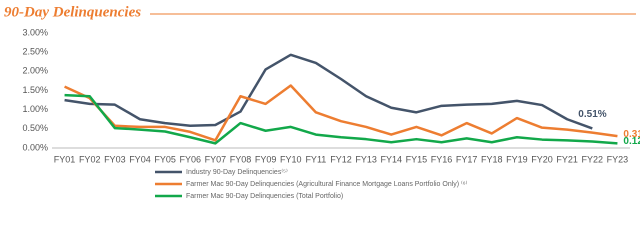  What do you see at coordinates (216, 159) in the screenshot?
I see `x-tick-label: FY07` at bounding box center [216, 159].